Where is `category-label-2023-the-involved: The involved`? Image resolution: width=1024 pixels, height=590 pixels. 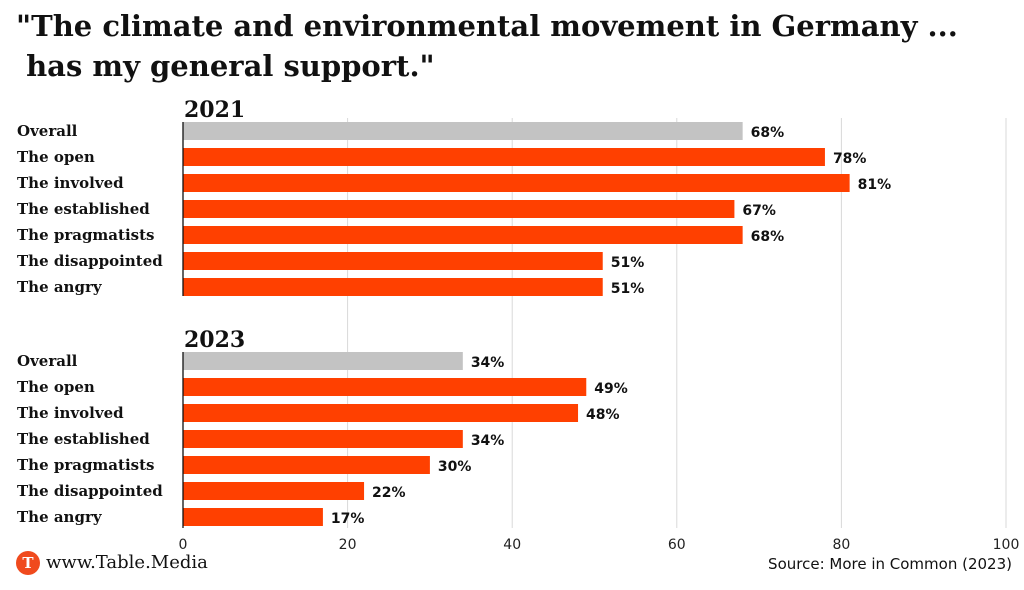 category-label-2023-the-involved: The involved is located at coordinates (70, 413).